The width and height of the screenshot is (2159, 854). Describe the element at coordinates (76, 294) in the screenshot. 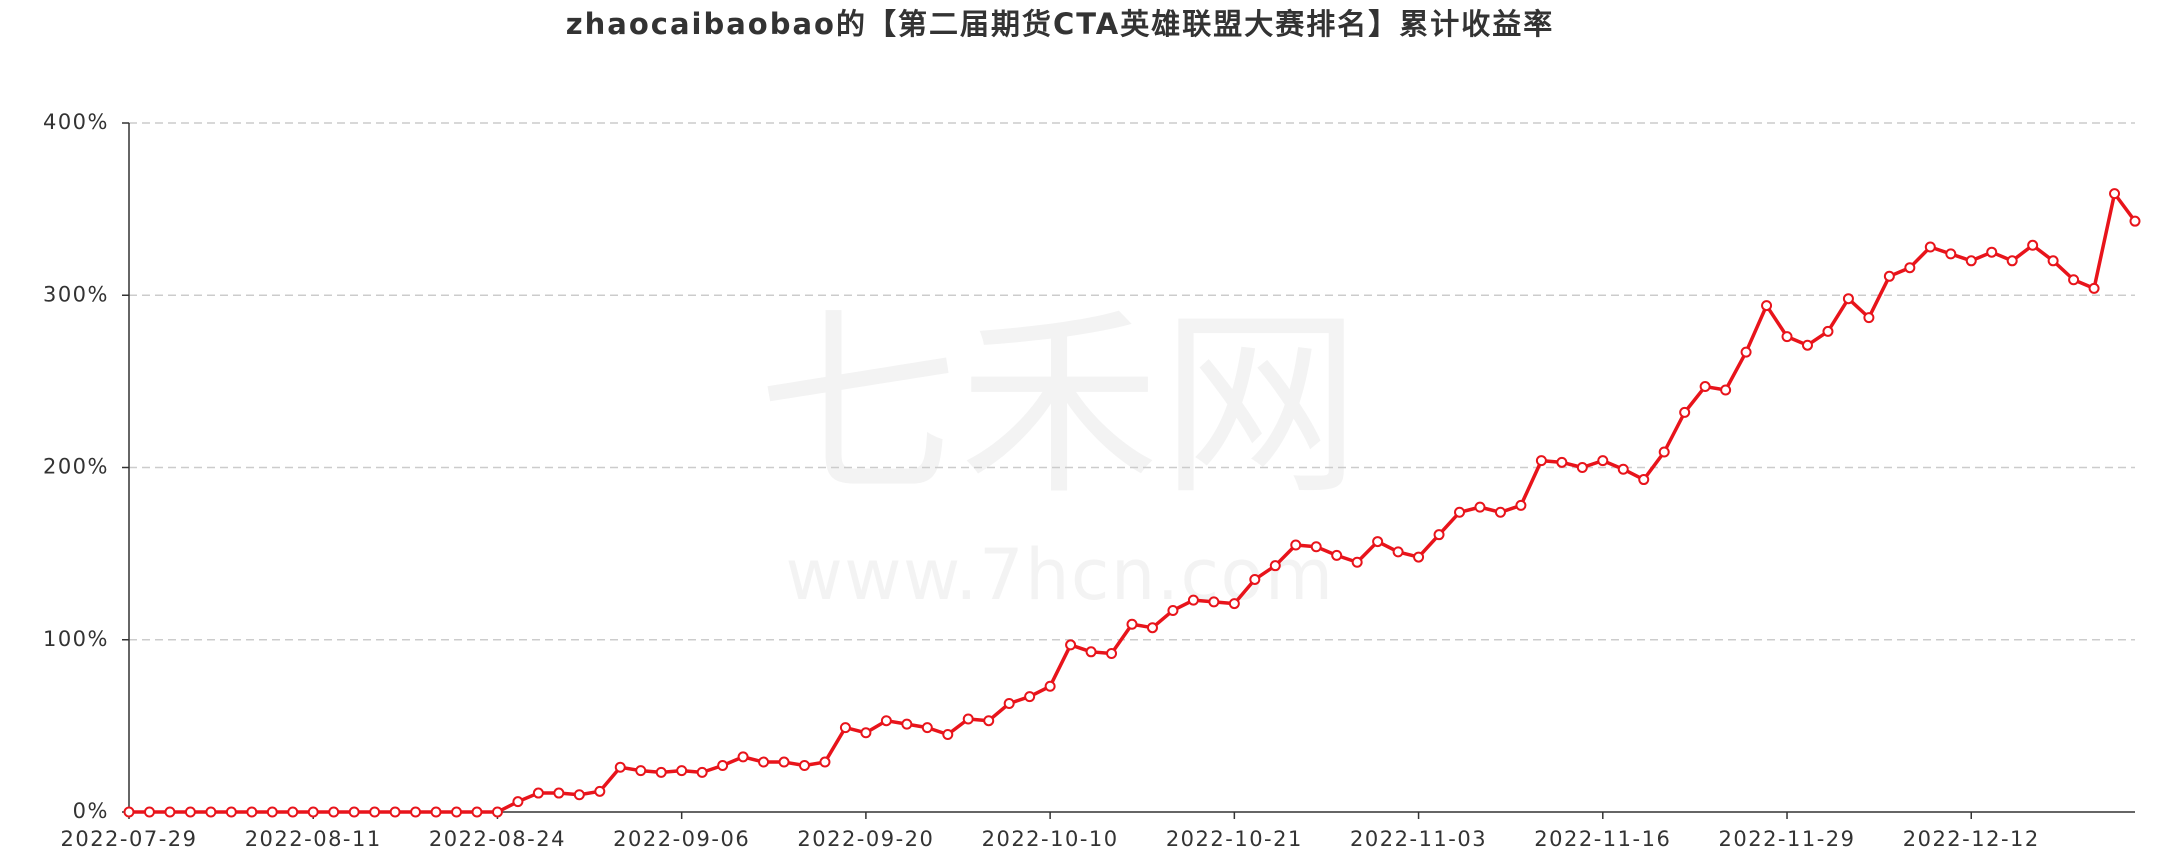

I see `y-tick-label: 300%` at that location.